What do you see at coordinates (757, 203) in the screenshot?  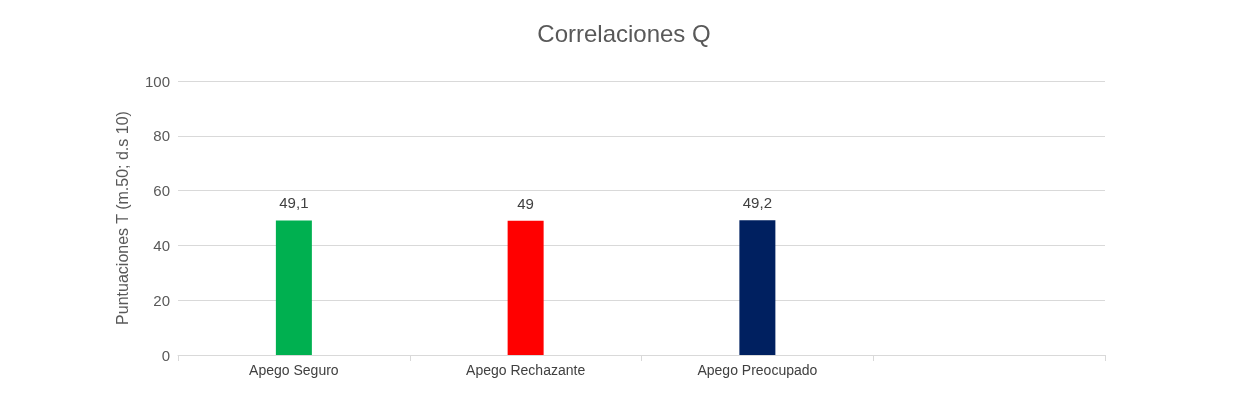 I see `data-label: 49,2` at bounding box center [757, 203].